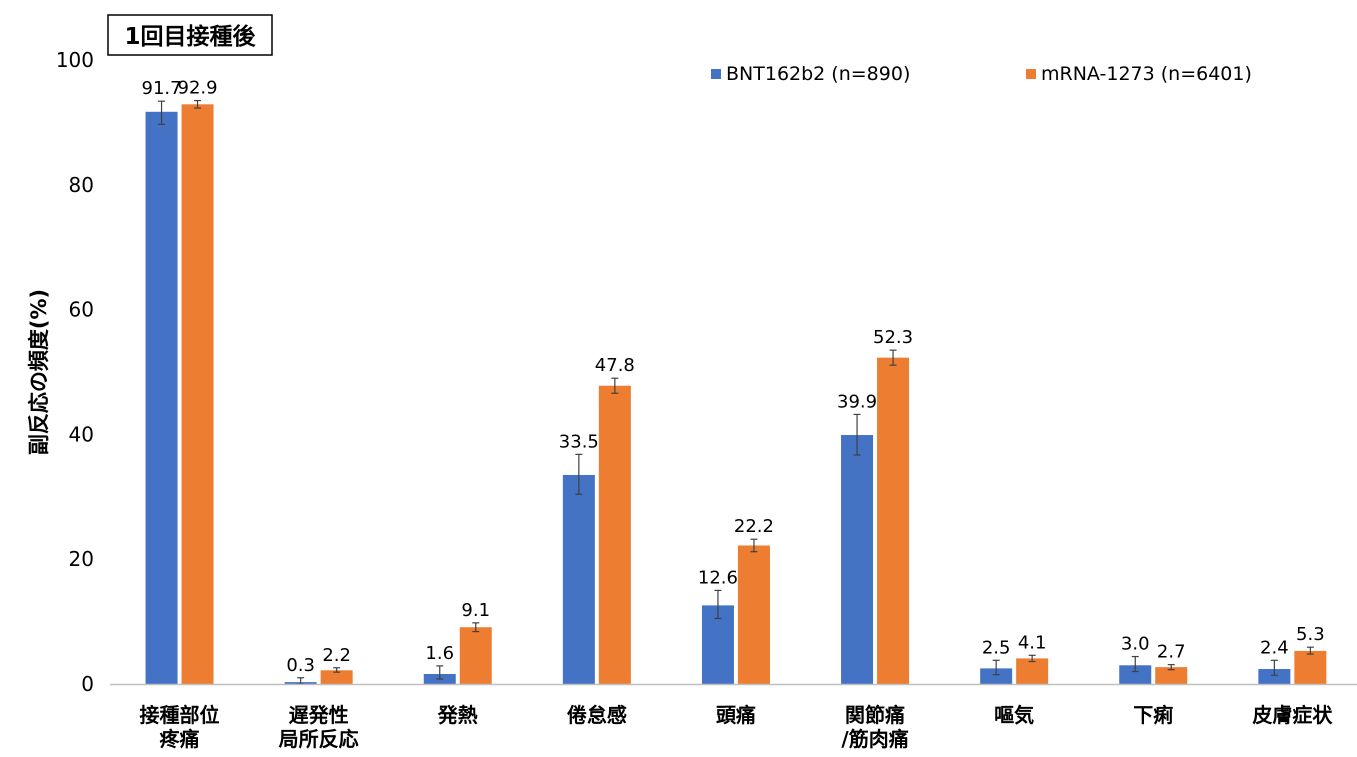 The width and height of the screenshot is (1357, 757). I want to click on x-tick-label: 局所反応, so click(318, 739).